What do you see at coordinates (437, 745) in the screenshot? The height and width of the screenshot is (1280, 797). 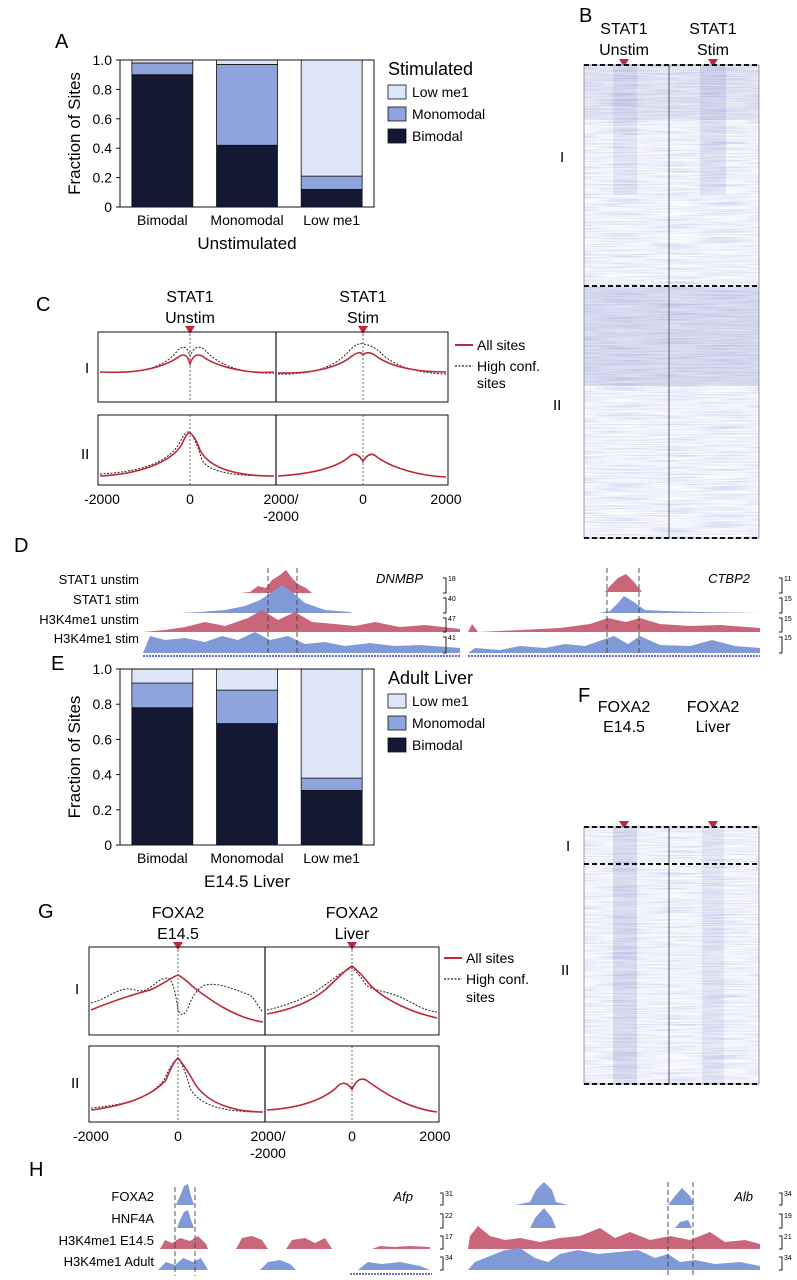 I see `chart-e-legend-label-bimodal: Bimodal` at bounding box center [437, 745].